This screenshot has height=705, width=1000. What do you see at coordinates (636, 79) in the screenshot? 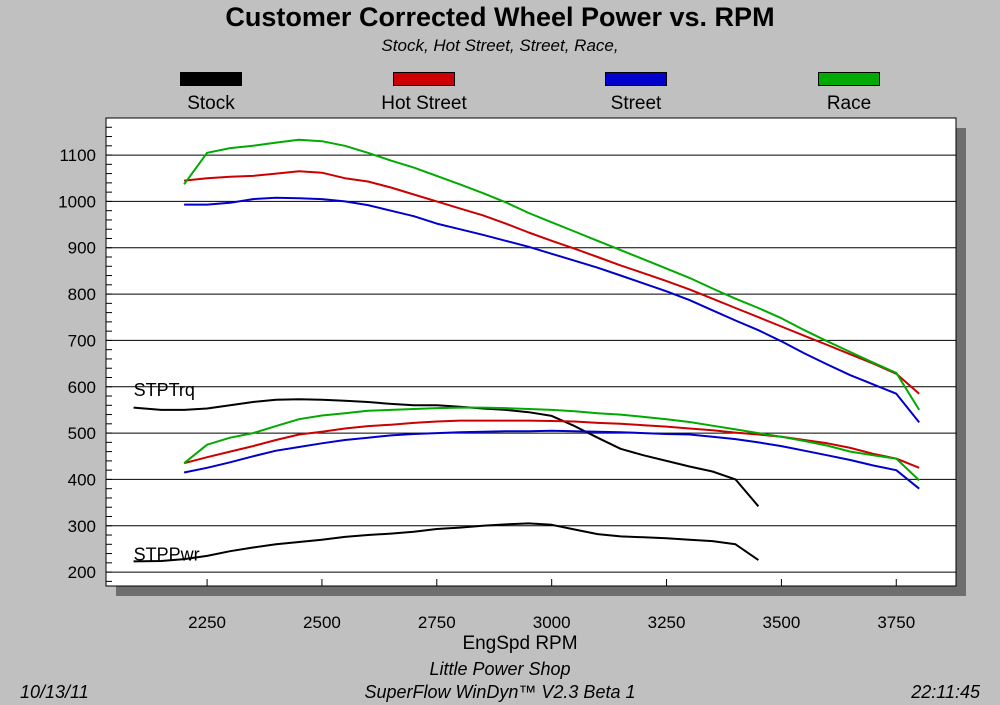
I see `legend-swatch-street` at bounding box center [636, 79].